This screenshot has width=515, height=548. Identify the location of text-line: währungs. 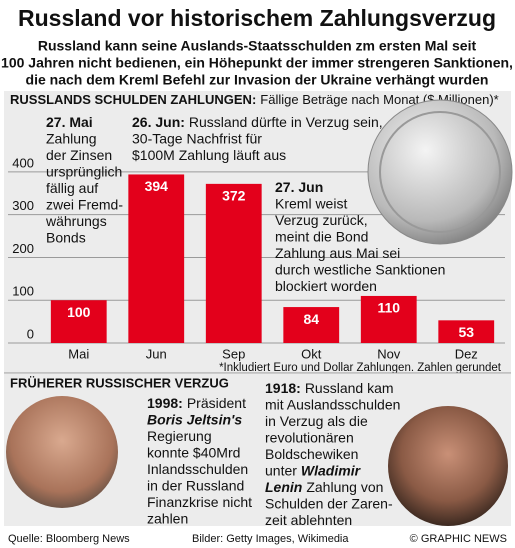
(76, 221).